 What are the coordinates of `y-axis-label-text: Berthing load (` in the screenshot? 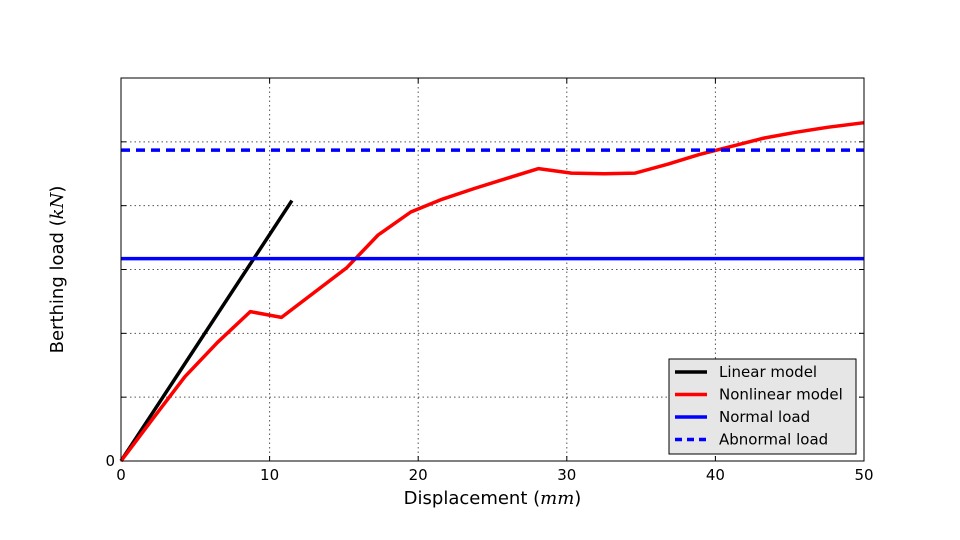 It's located at (57, 286).